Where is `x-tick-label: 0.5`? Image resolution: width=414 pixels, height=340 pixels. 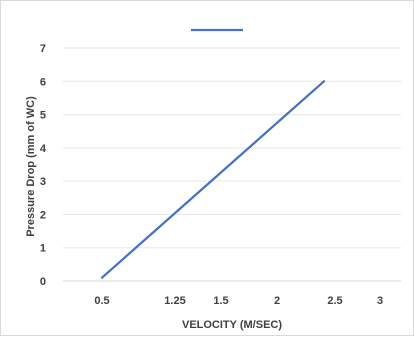 x-tick-label: 0.5 is located at coordinates (101, 301).